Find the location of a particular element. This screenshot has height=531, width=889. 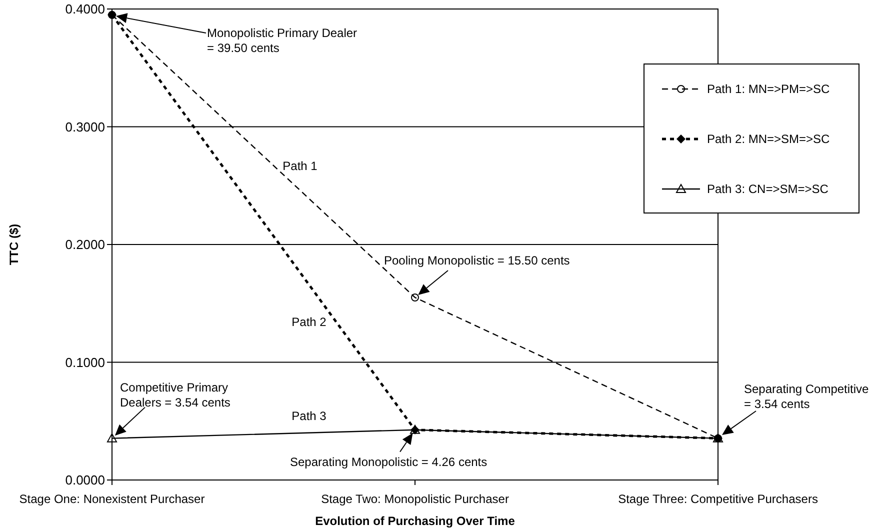

annotation: Path 3 is located at coordinates (309, 416).